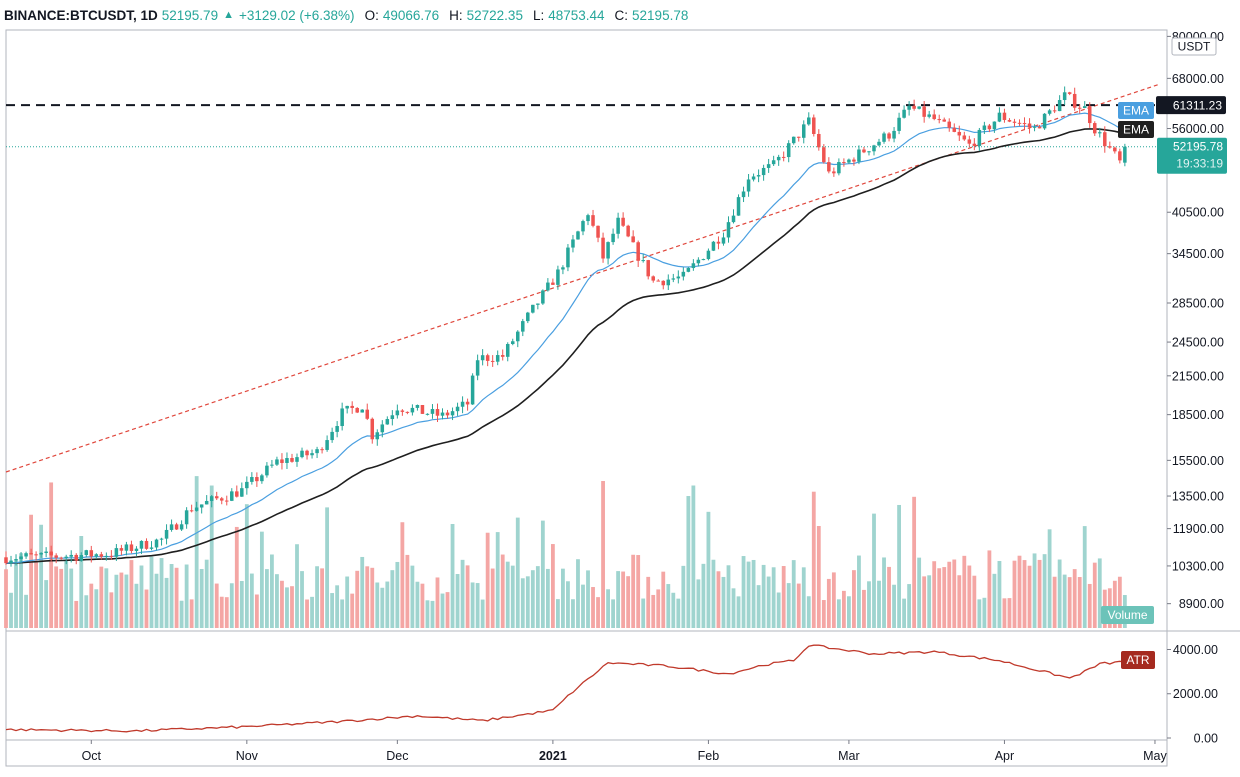 Image resolution: width=1240 pixels, height=777 pixels. Describe the element at coordinates (296, 15) in the screenshot. I see `price-change-value: +3129.02 (+6.38%)` at that location.